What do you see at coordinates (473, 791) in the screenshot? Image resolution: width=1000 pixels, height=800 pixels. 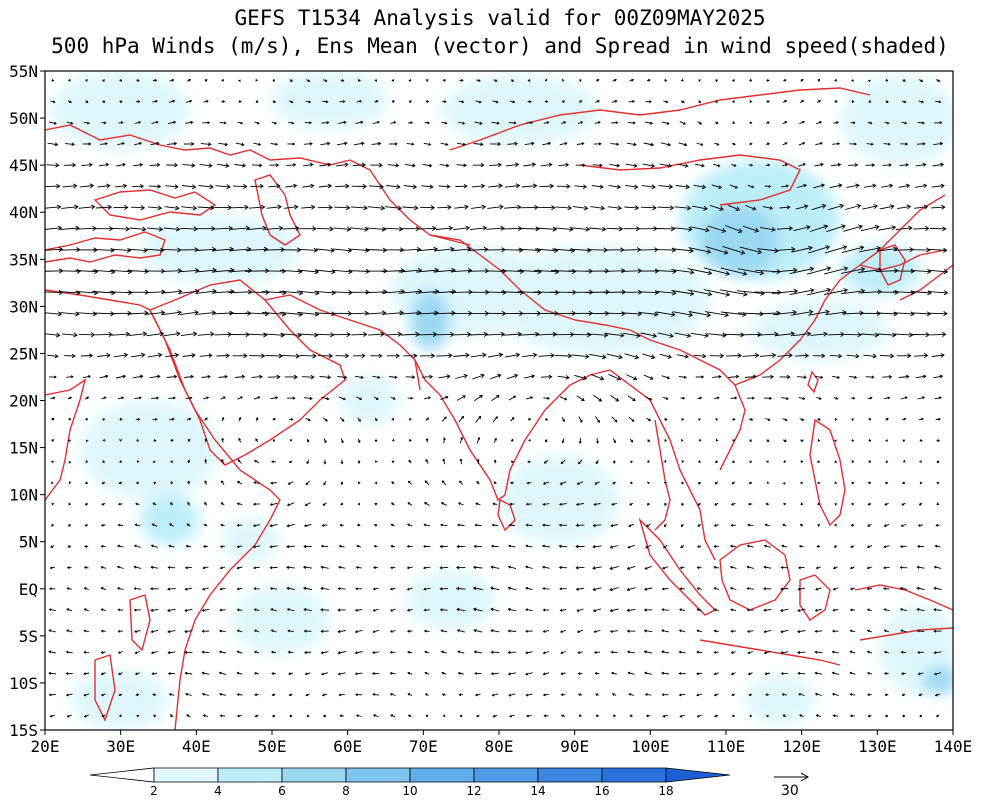 I see `colorbar-level-label: 12` at bounding box center [473, 791].